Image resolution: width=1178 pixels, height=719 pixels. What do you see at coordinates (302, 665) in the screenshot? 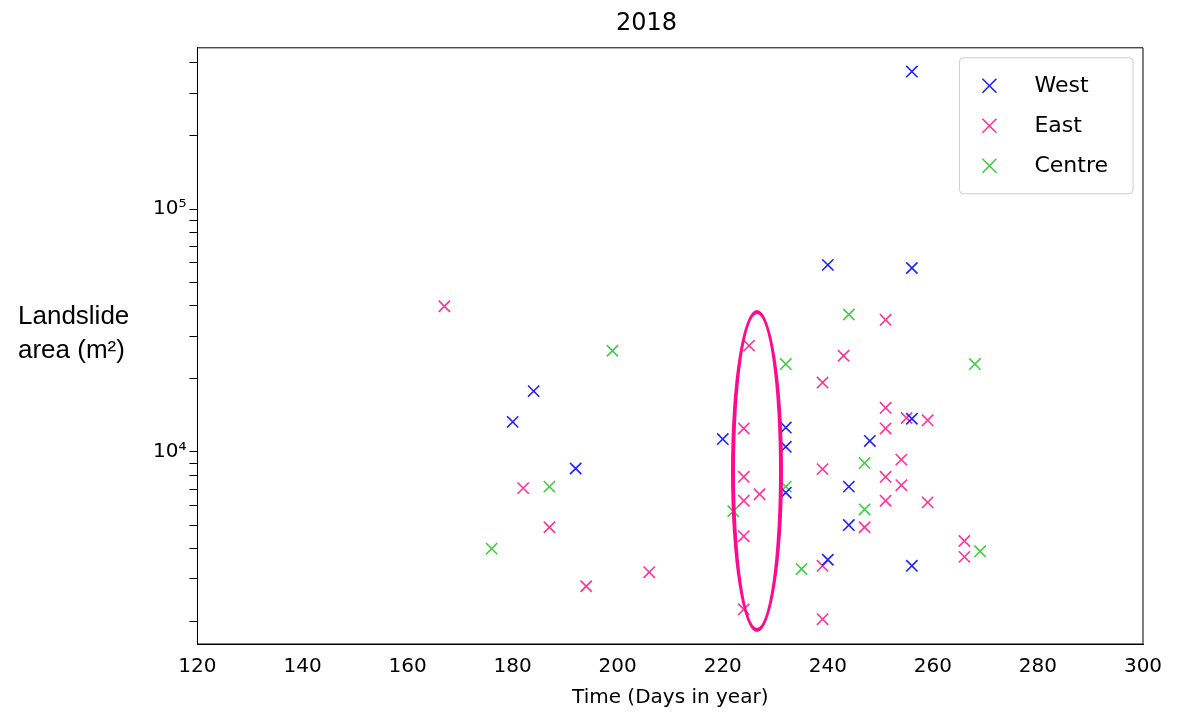
I see `x-tick-label: 140` at bounding box center [302, 665].